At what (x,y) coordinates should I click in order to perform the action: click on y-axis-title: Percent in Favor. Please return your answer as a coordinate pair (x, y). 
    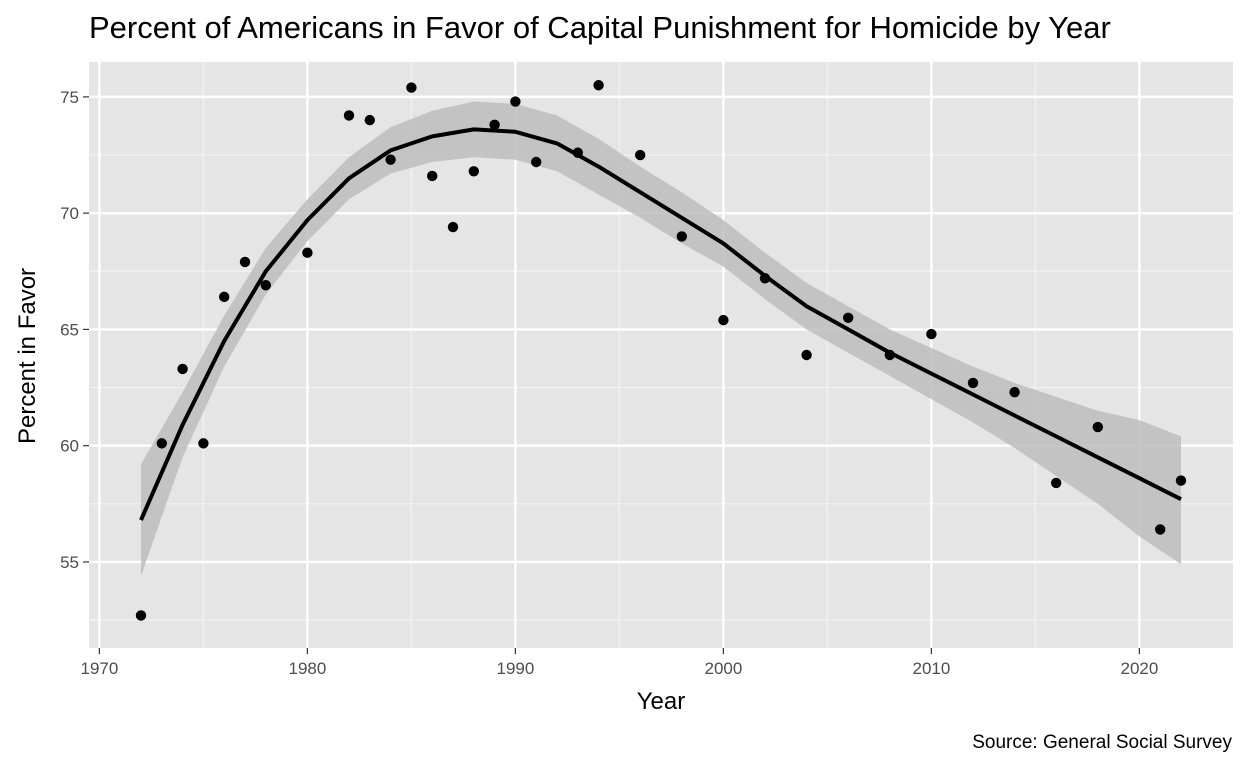
    Looking at the image, I should click on (27, 356).